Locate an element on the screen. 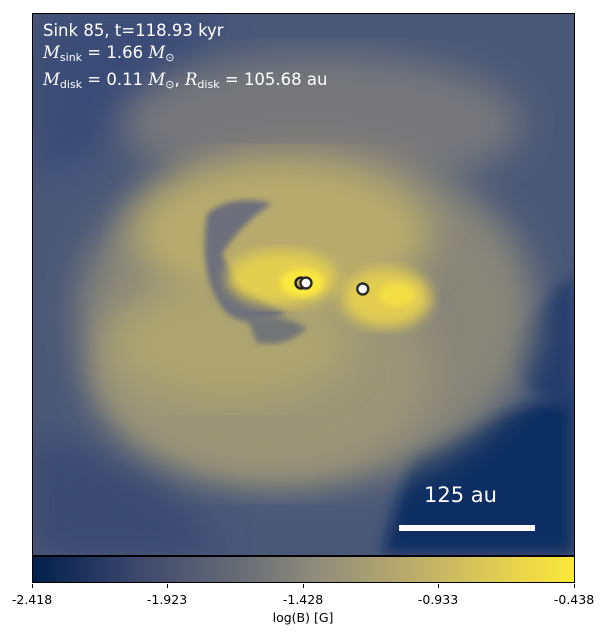 This screenshot has height=636, width=606. sink-title: Sink 85, t=118.93 kyr is located at coordinates (133, 30).